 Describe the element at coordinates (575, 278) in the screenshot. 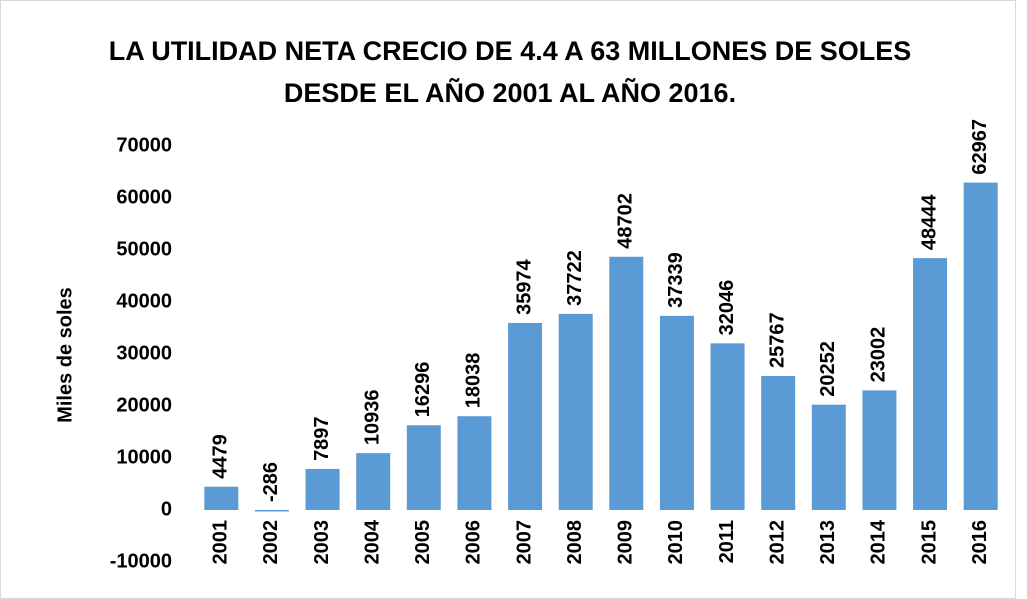

I see `value-label: 37722` at that location.